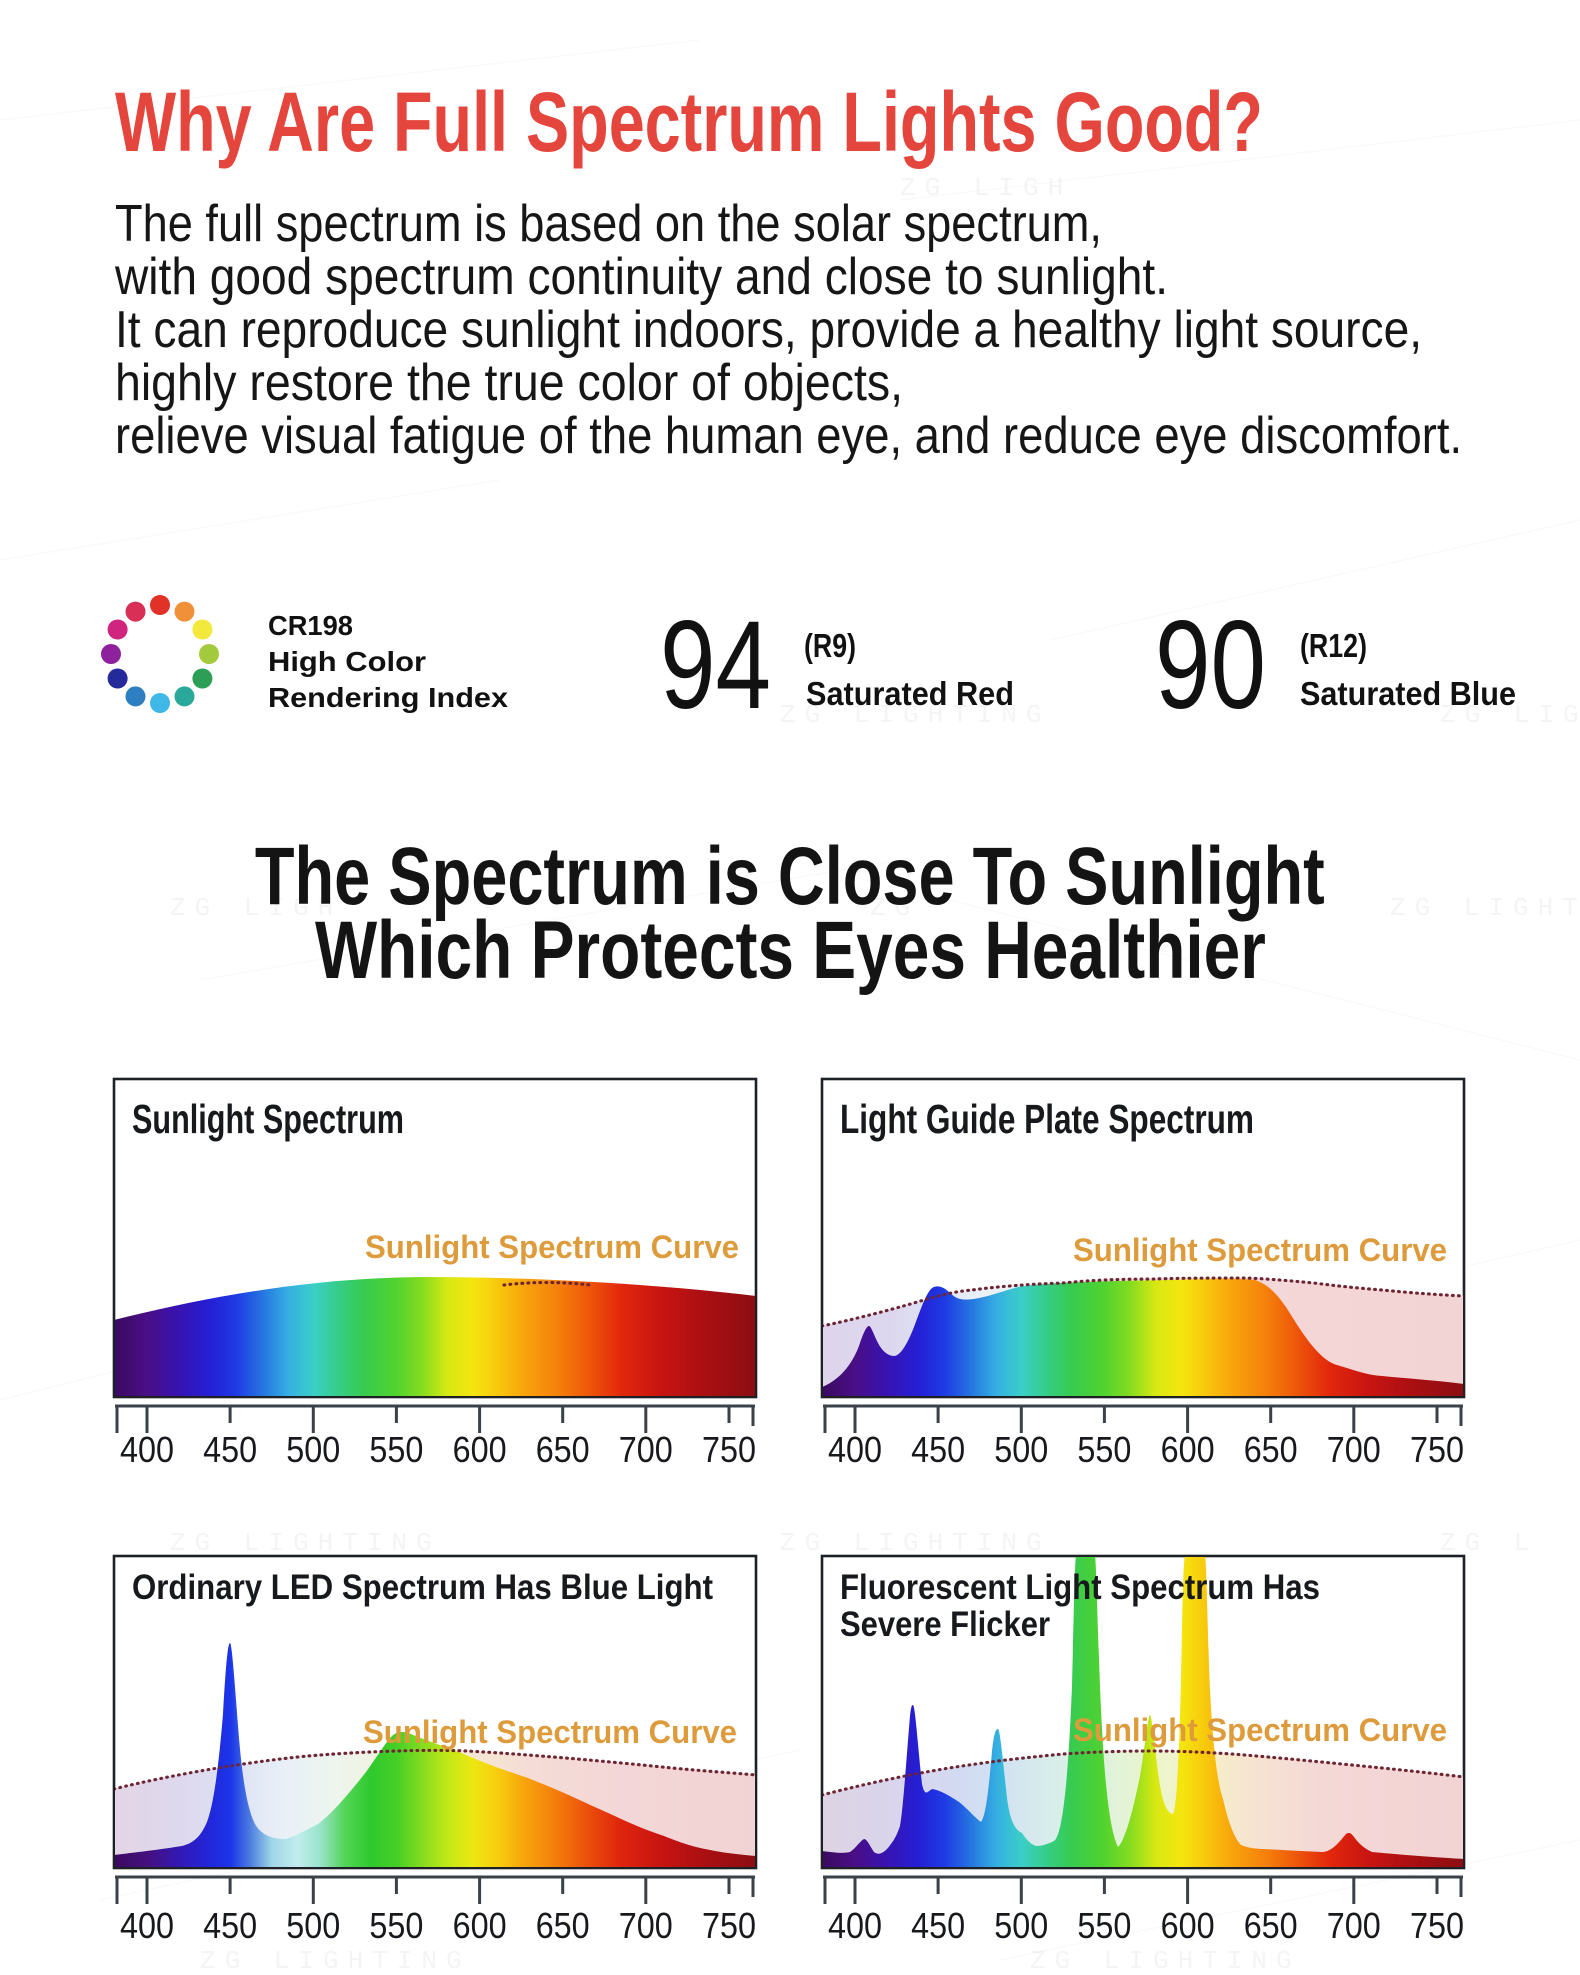  Describe the element at coordinates (1080, 1587) in the screenshot. I see `svg-text: Fluorescent Light Spectrum Has` at that location.